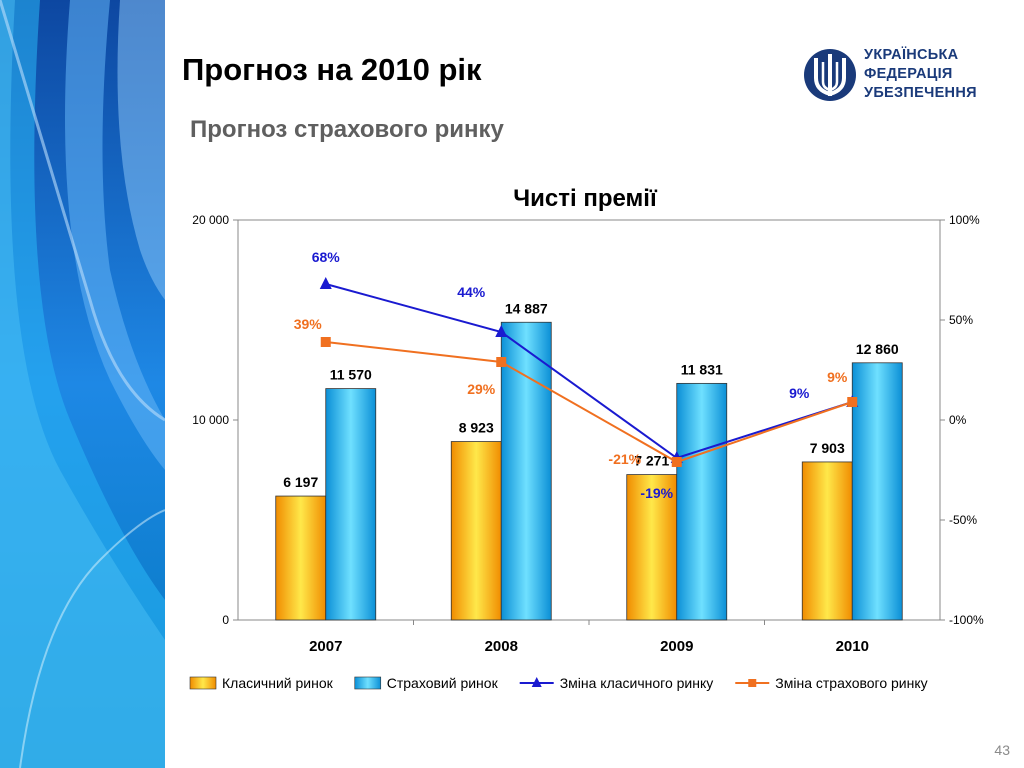 The image size is (1024, 768). Describe the element at coordinates (332, 69) in the screenshot. I see `slide-title: Прогноз на 2010 рік` at that location.